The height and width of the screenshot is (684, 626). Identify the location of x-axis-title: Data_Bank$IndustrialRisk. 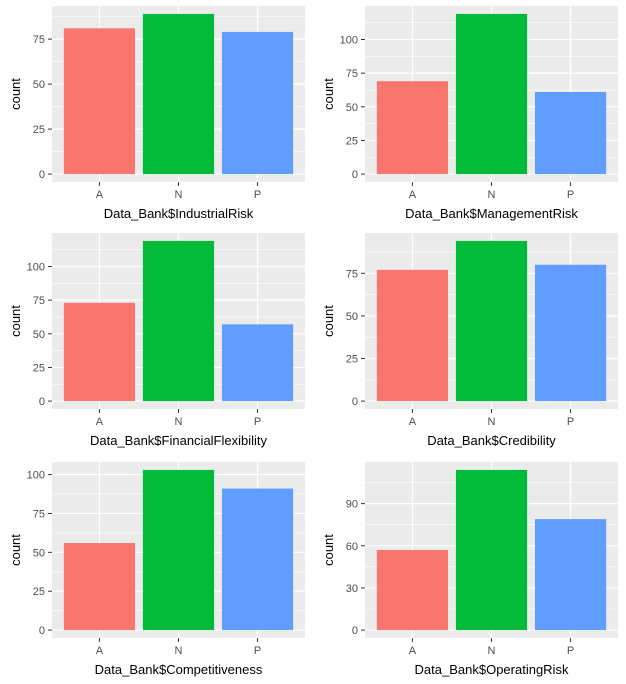
(179, 213).